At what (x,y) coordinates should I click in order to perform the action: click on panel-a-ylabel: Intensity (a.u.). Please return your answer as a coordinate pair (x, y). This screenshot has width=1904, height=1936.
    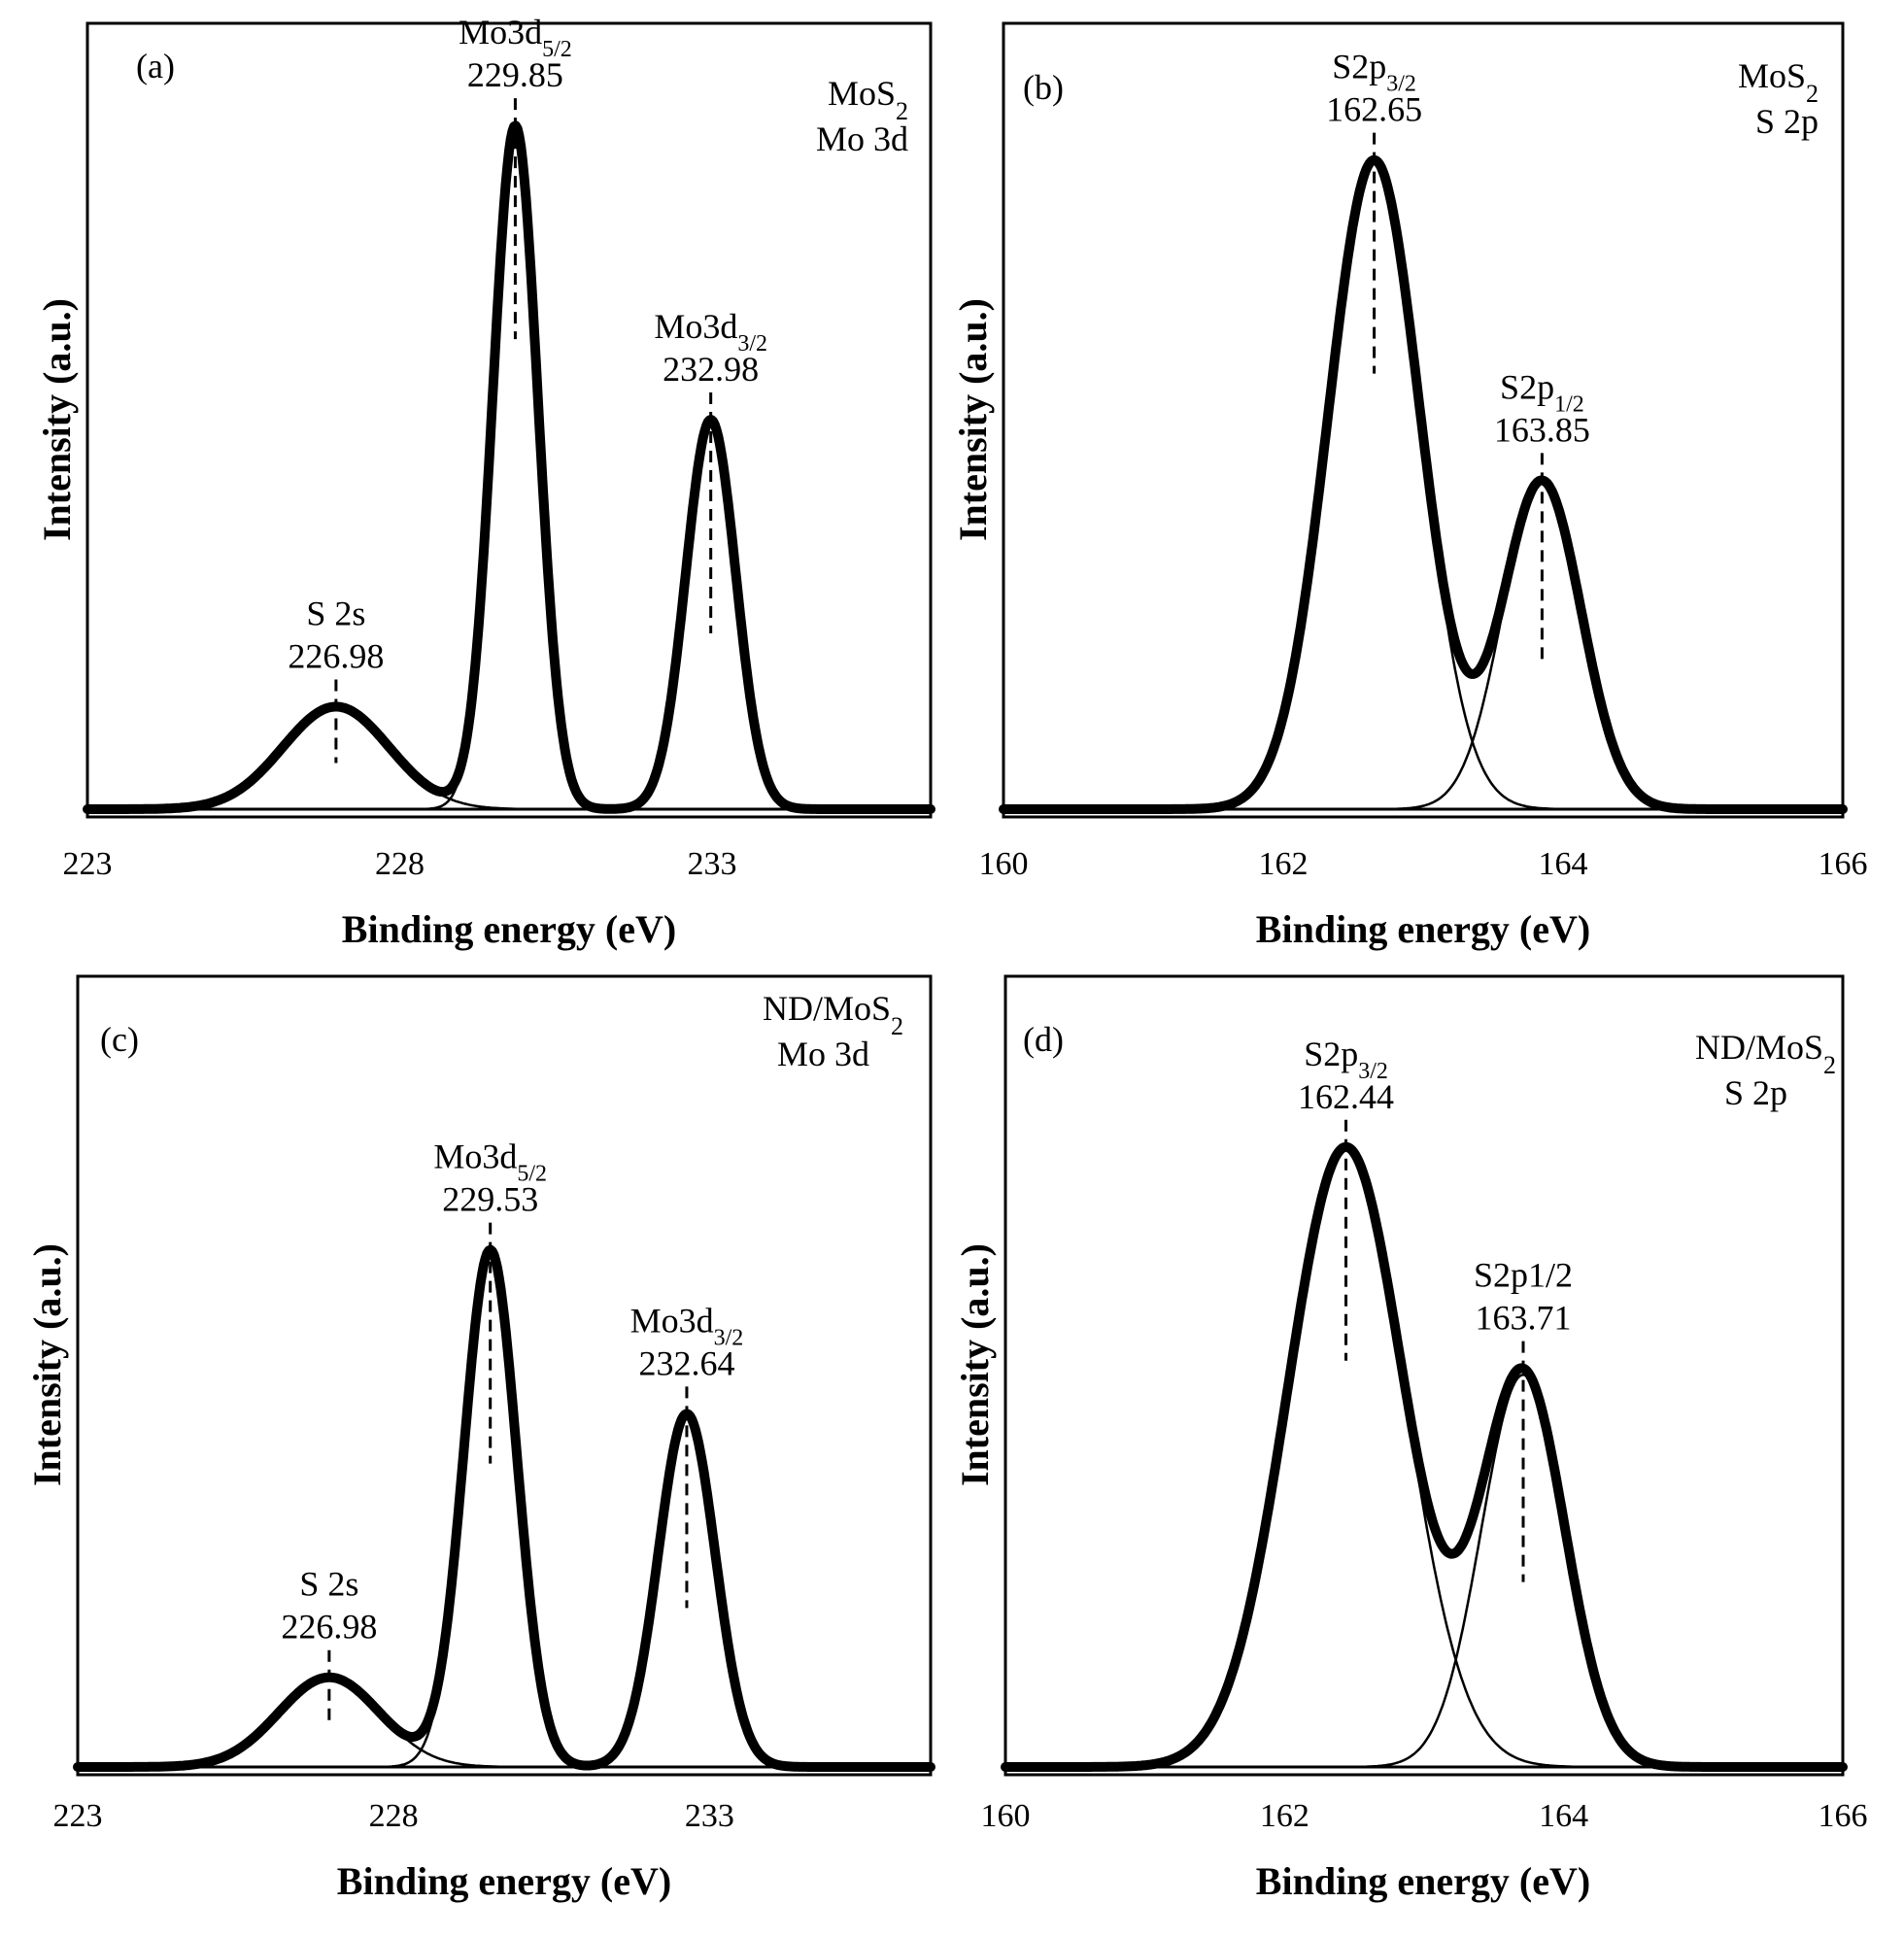
    Looking at the image, I should click on (57, 420).